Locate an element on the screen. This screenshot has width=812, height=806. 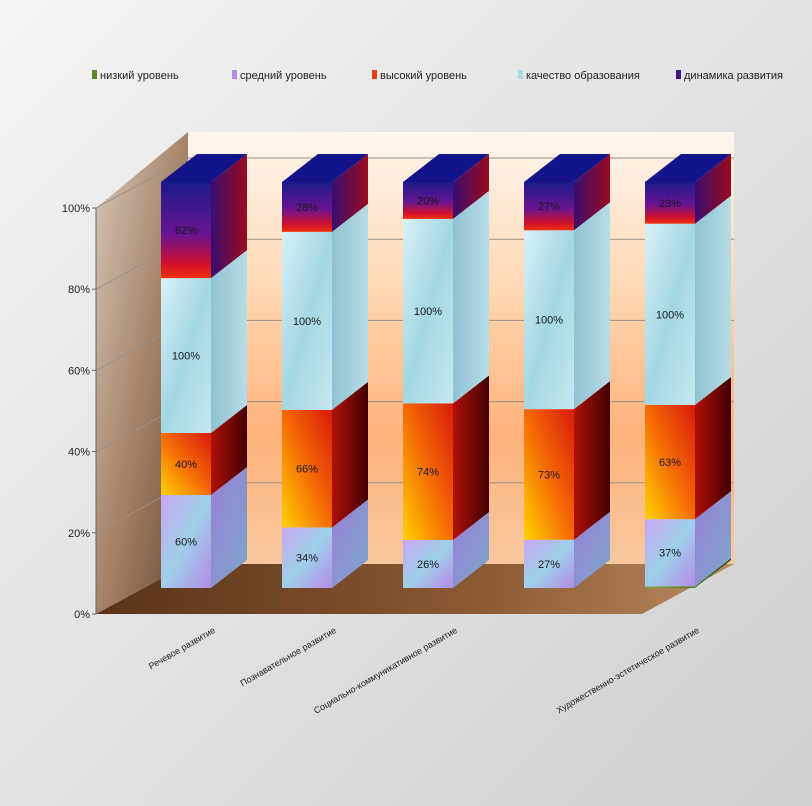
bar-value-label: 66% is located at coordinates (307, 470).